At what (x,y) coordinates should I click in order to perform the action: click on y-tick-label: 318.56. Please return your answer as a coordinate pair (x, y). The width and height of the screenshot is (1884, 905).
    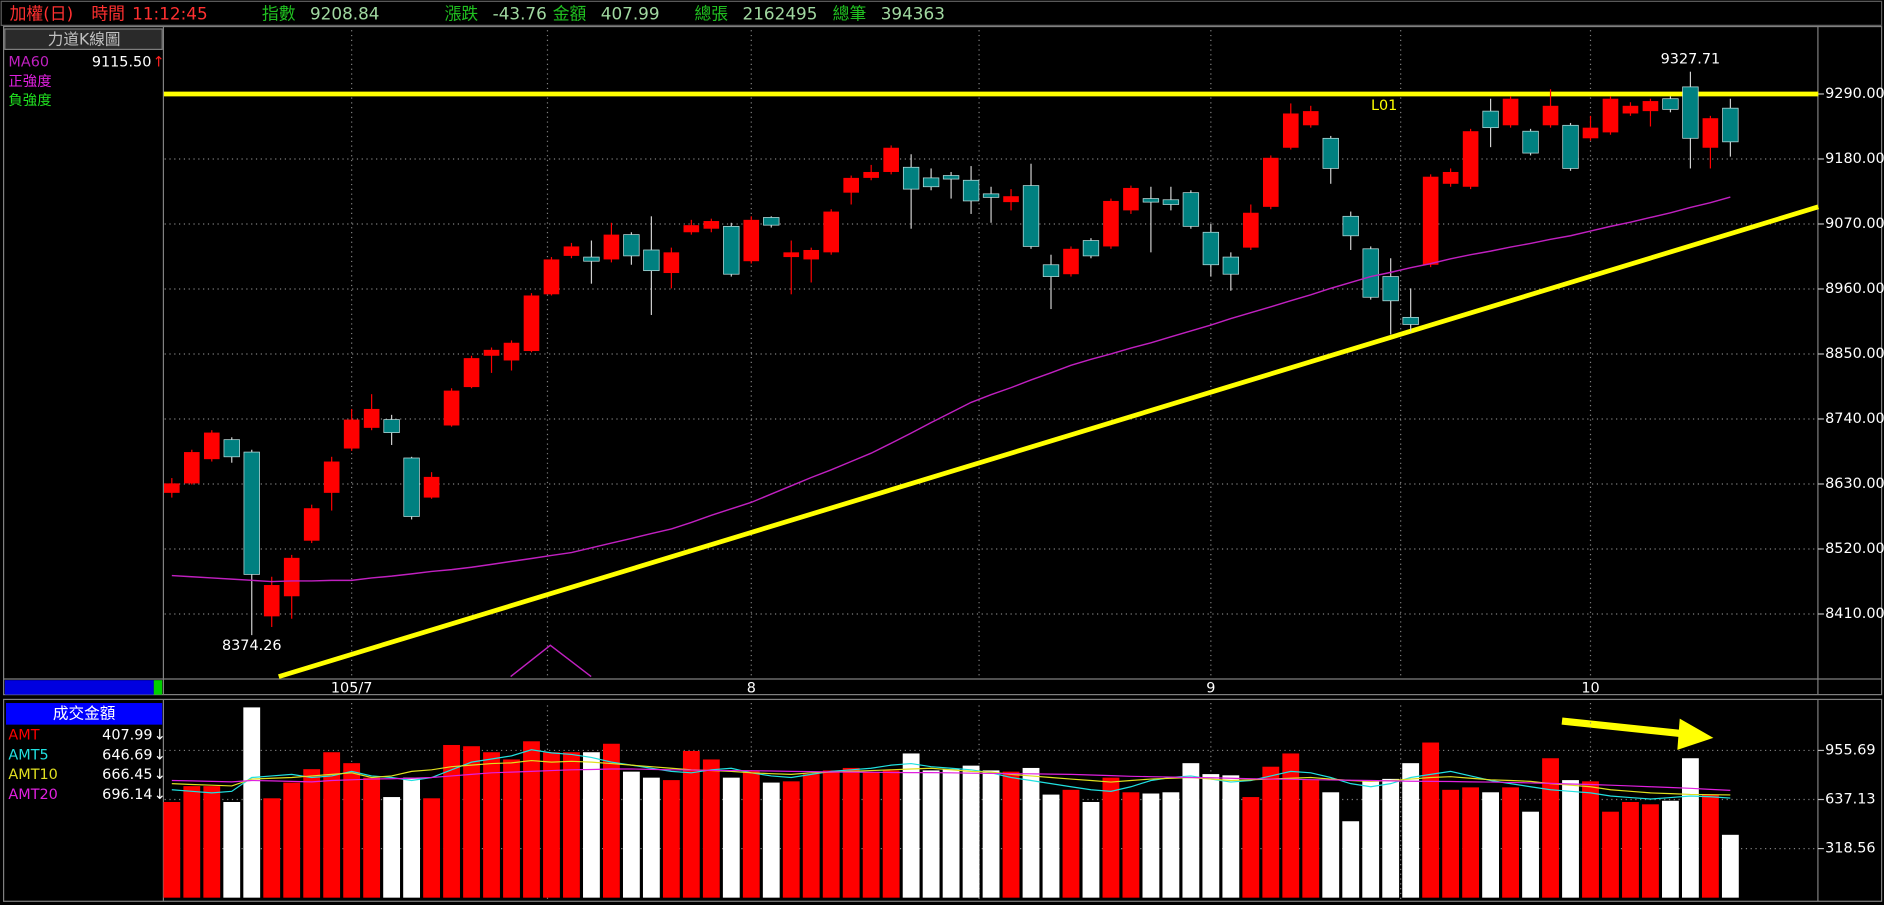
    Looking at the image, I should click on (1850, 849).